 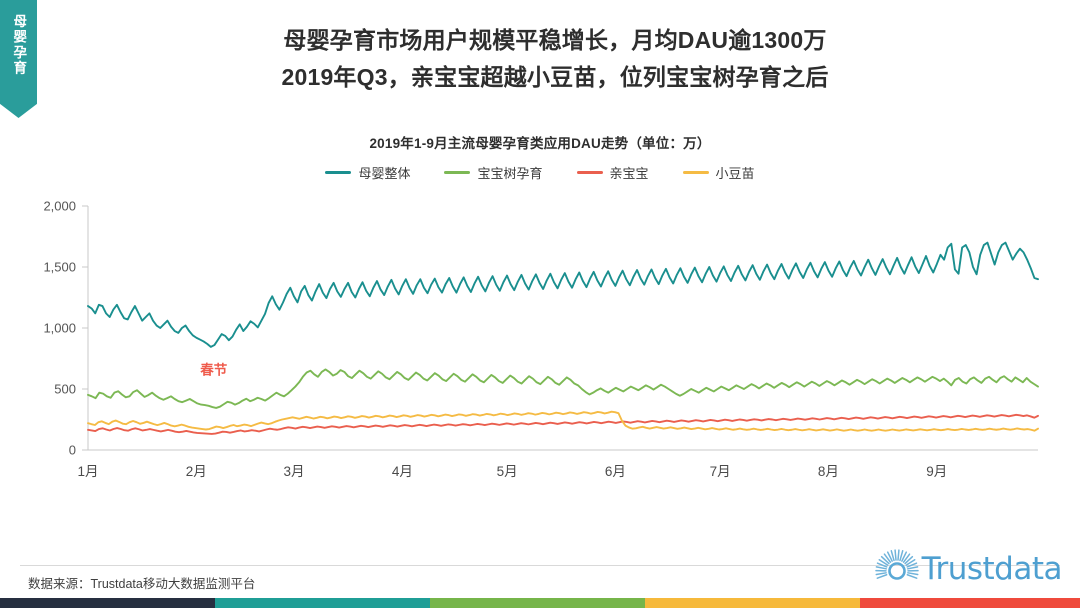 I want to click on sunburst-icon, so click(x=896, y=564).